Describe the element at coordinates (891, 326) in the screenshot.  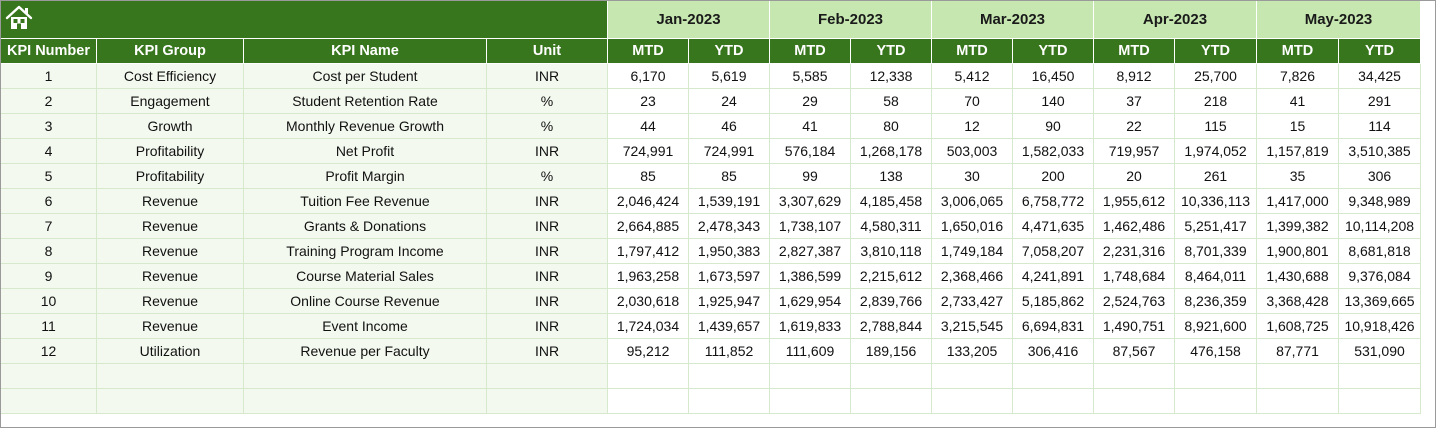
I see `feb-ytd-cell: 2,788,844` at that location.